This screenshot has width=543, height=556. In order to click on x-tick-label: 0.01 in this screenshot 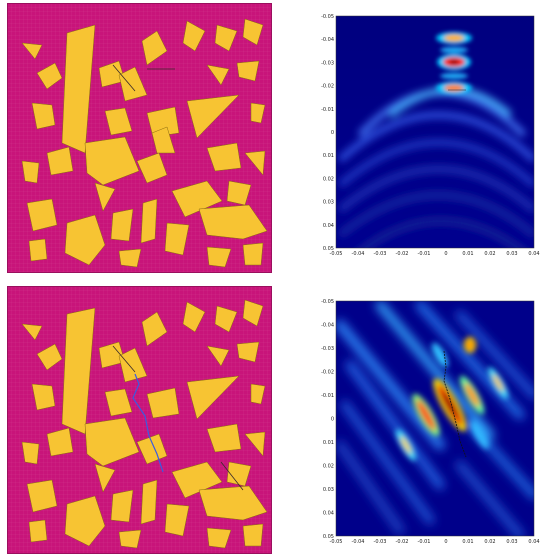, I will do `click(467, 542)`.